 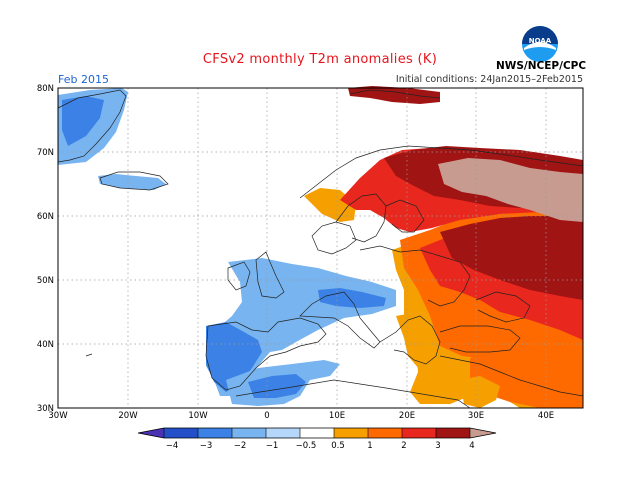 What do you see at coordinates (476, 416) in the screenshot?
I see `lon-label: 30E` at bounding box center [476, 416].